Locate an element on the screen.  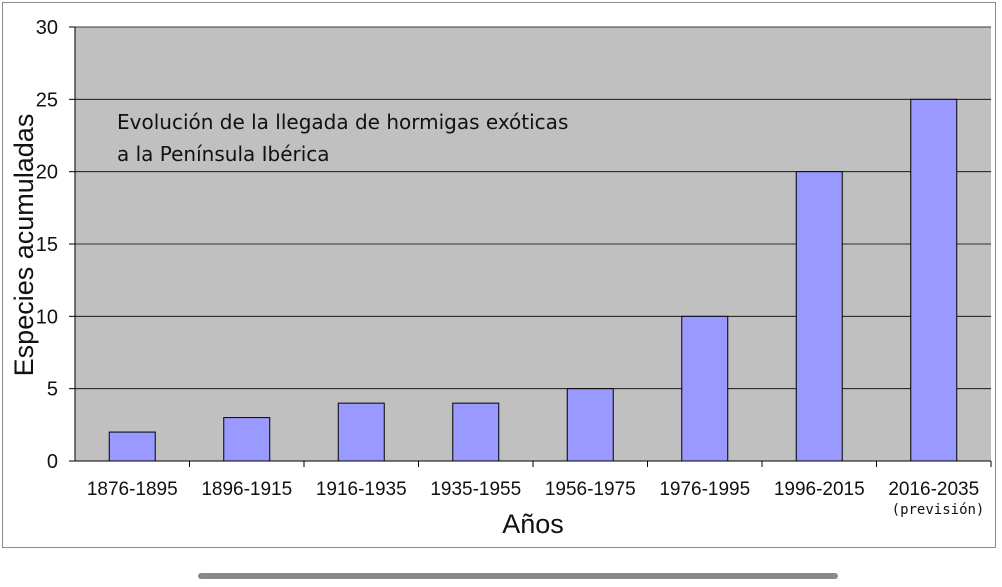
y-tick-labels: 0 5 10 15 20 25 30 is located at coordinates (55, 245).